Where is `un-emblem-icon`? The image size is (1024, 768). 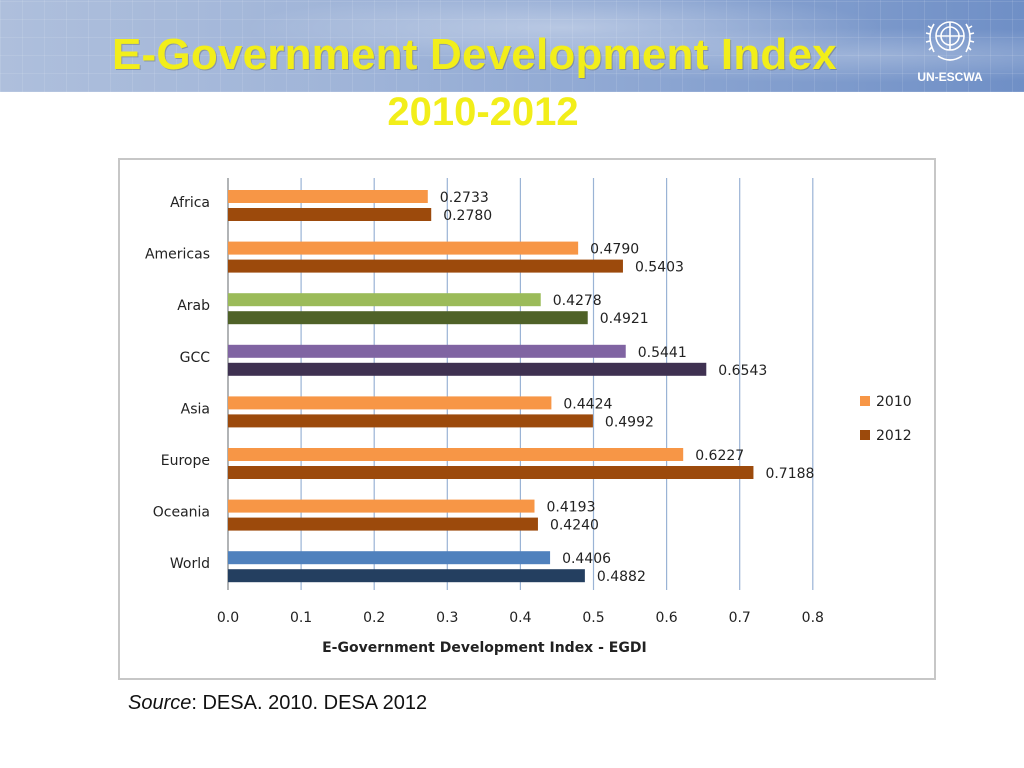
un-emblem-icon is located at coordinates (950, 41).